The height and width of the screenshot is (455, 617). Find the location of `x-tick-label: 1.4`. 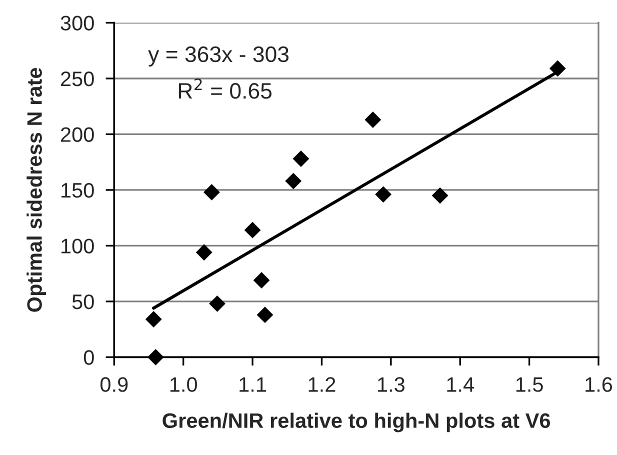

x-tick-label: 1.4 is located at coordinates (460, 384).